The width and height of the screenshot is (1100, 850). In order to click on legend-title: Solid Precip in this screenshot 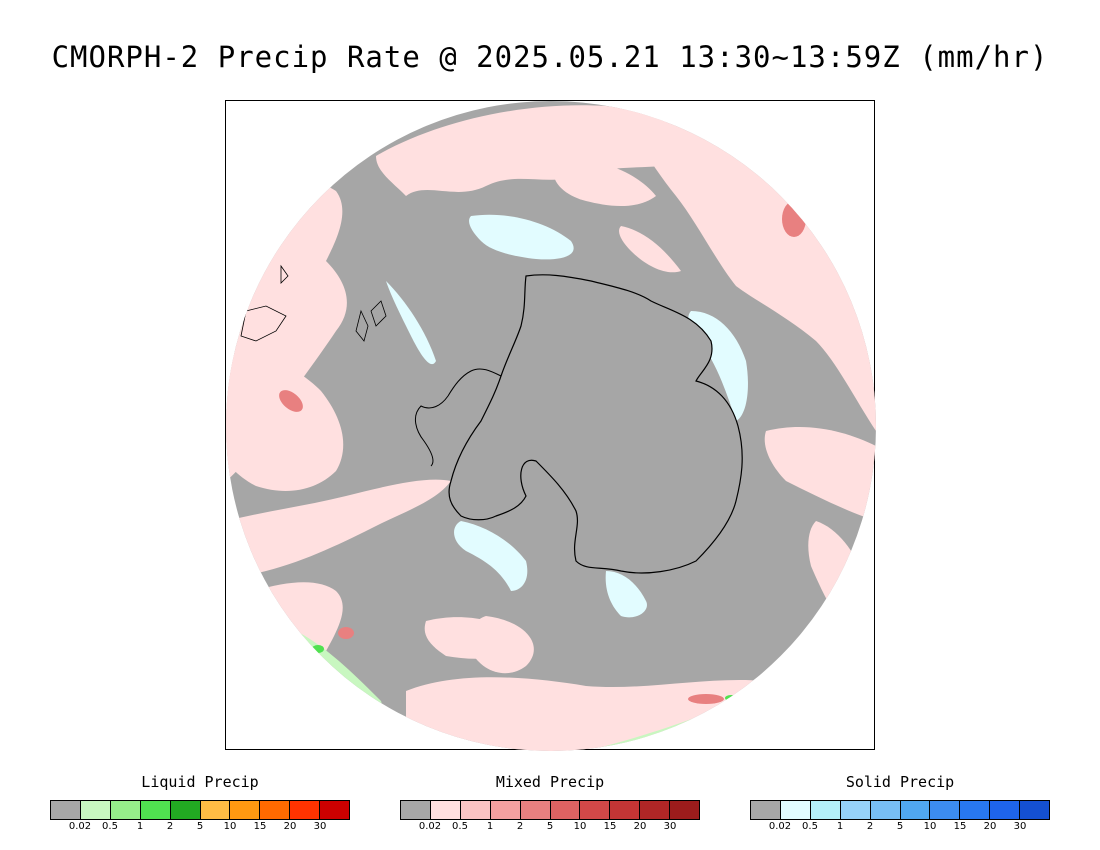, I will do `click(900, 782)`.